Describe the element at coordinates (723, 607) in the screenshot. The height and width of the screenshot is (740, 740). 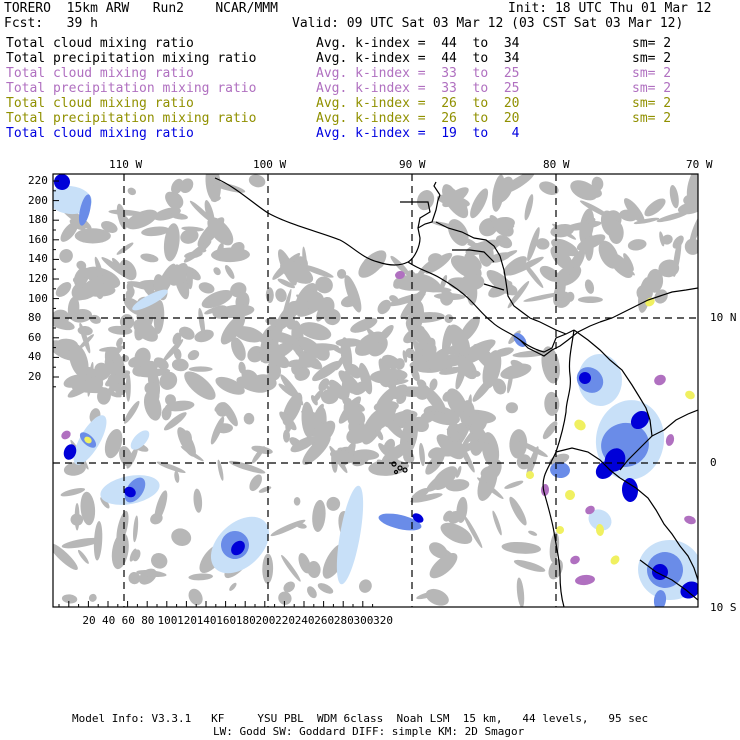
I see `lat-label-10s: 10 S` at that location.